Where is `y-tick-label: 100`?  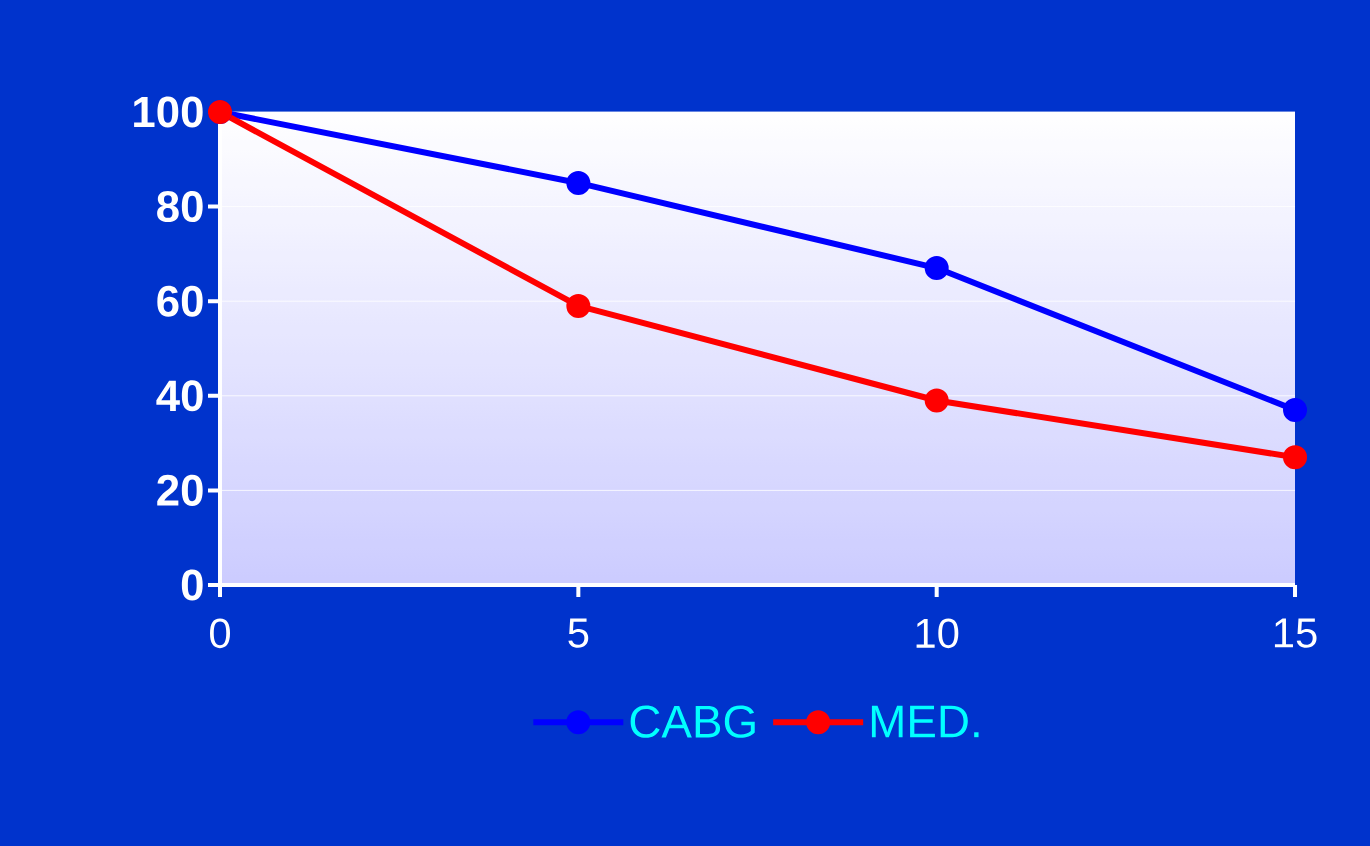
y-tick-label: 100 is located at coordinates (168, 112).